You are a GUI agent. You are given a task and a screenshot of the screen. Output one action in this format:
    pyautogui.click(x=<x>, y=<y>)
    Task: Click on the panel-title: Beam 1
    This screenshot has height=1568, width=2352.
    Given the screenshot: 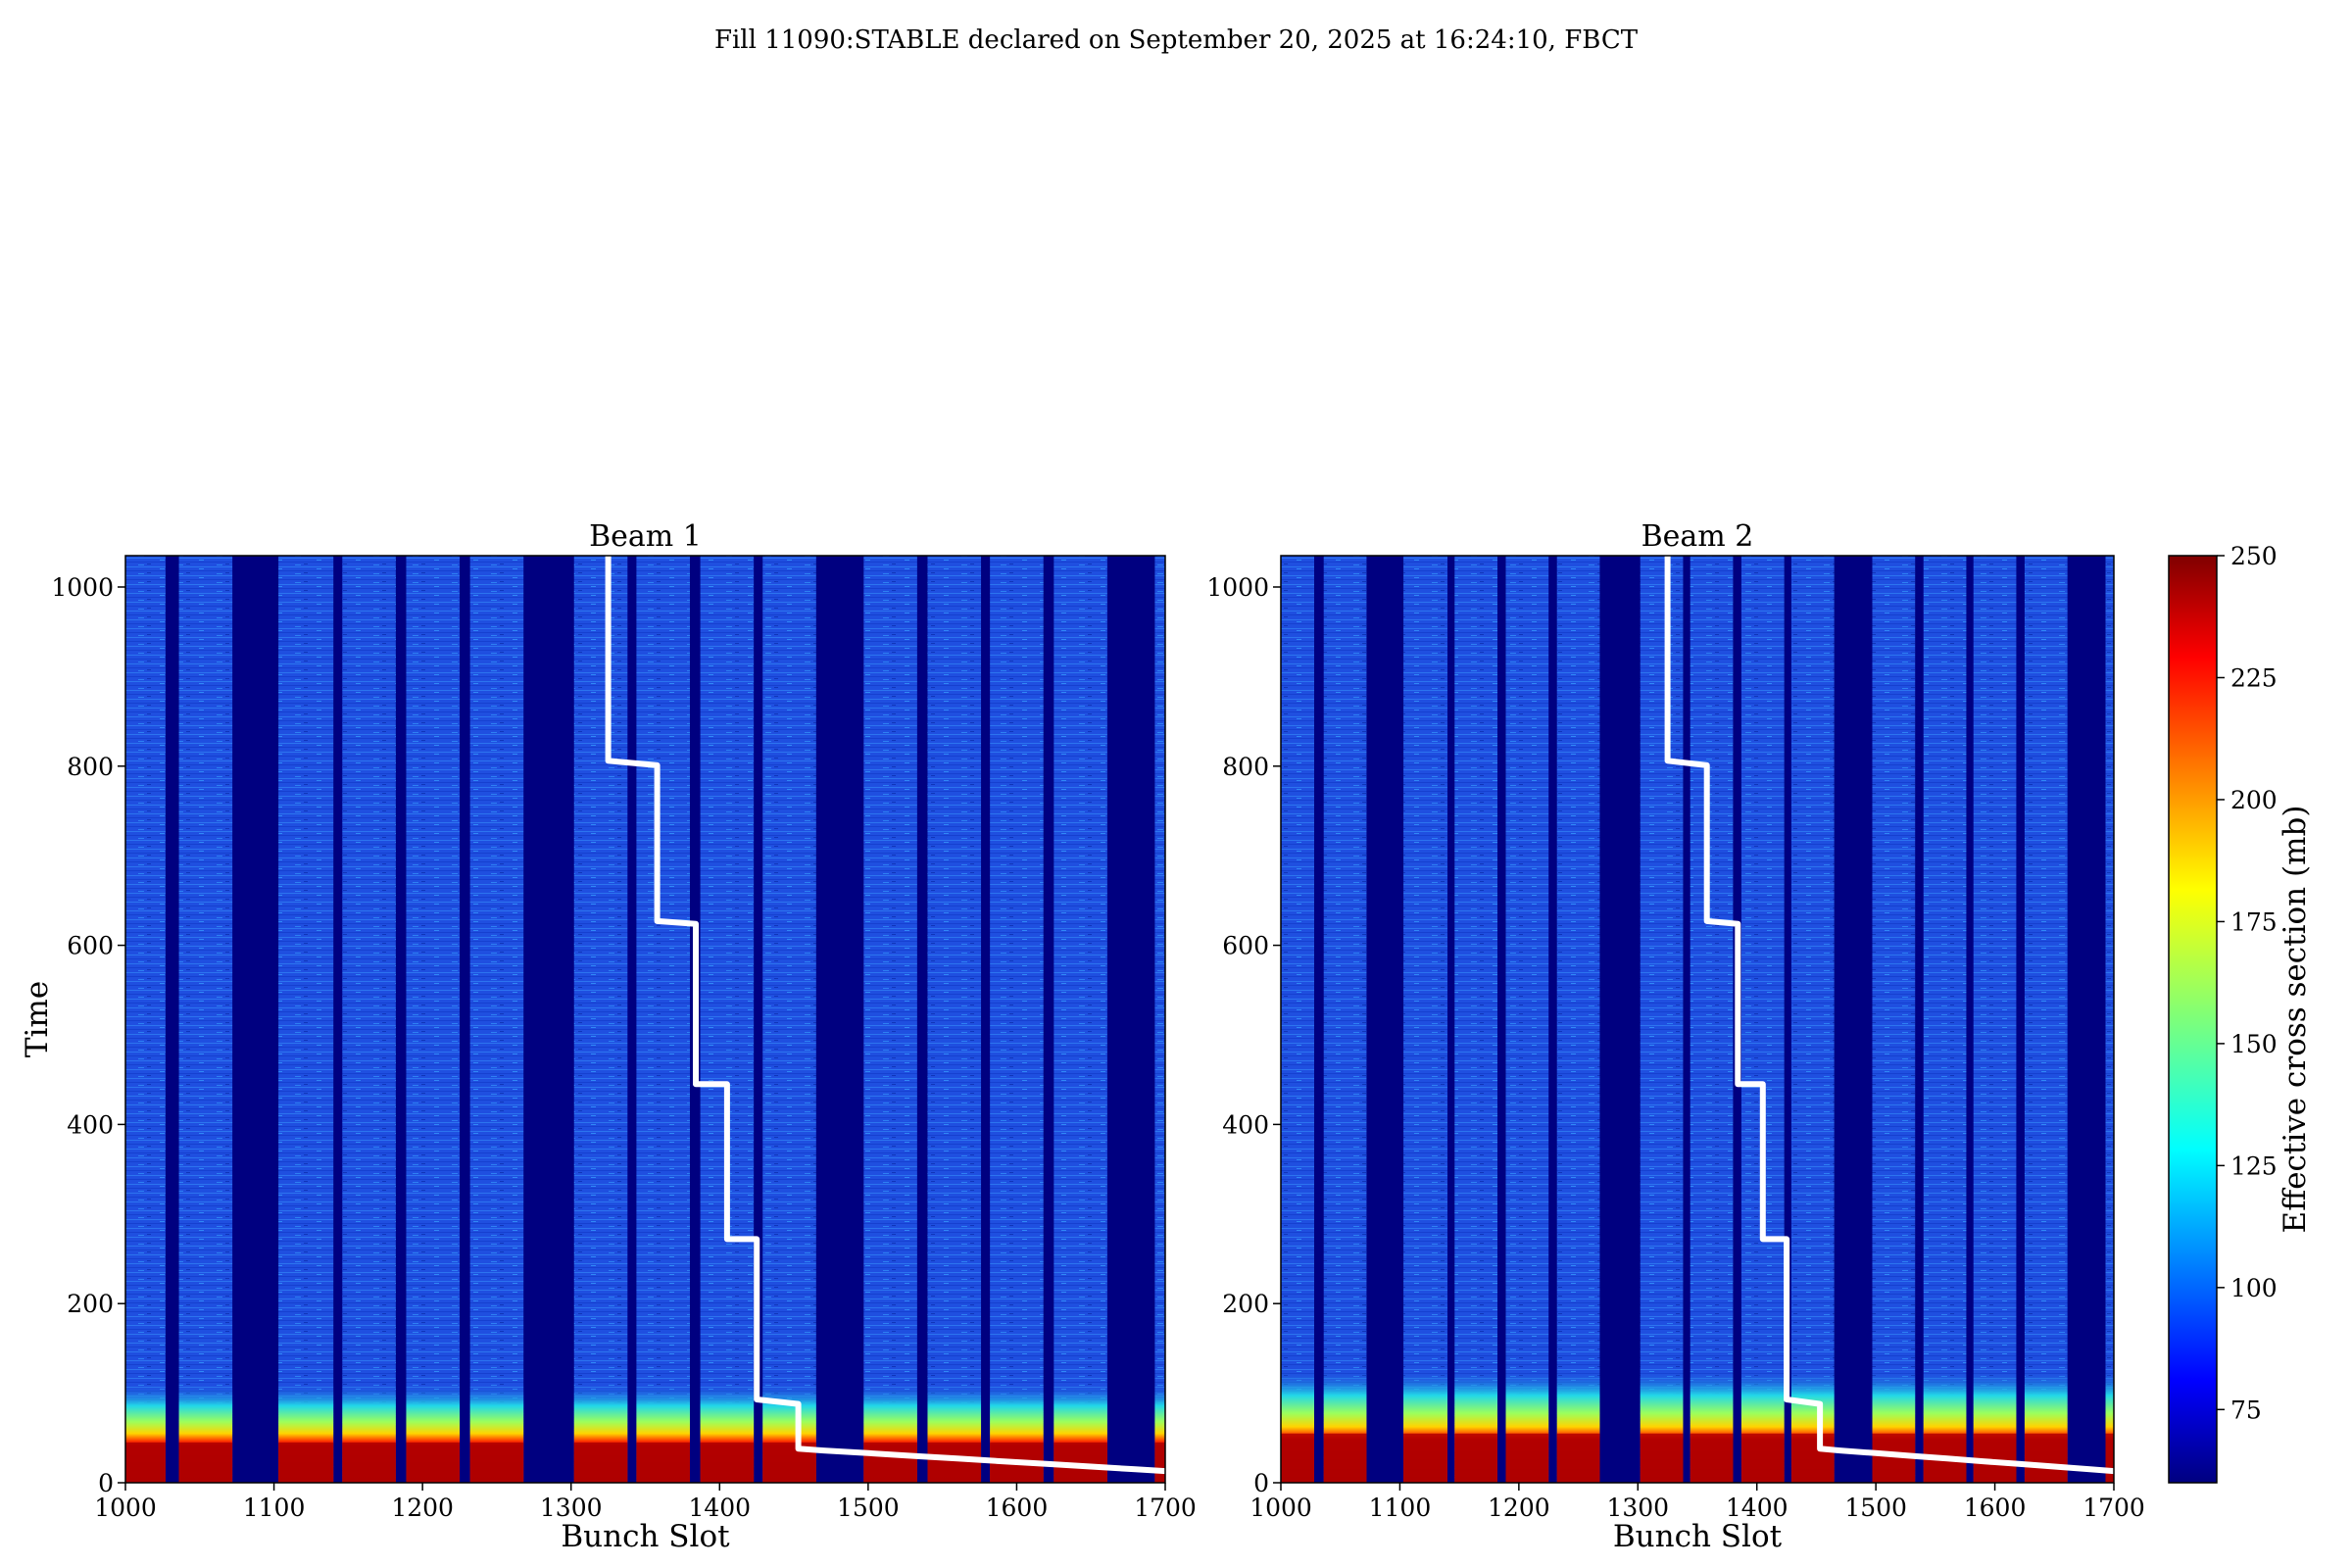 What is the action you would take?
    pyautogui.click(x=645, y=536)
    